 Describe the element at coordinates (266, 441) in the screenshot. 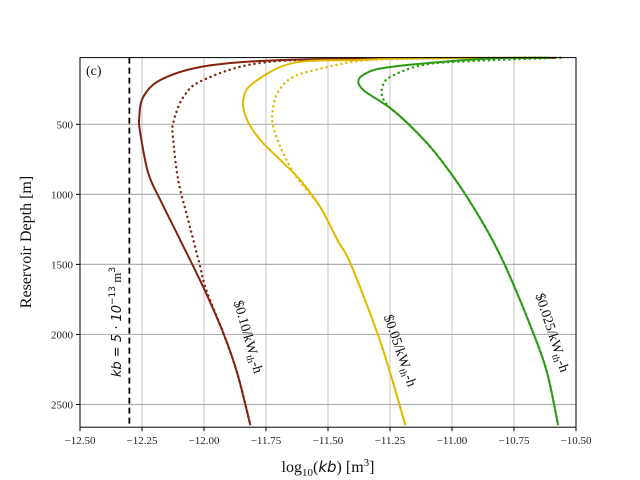

I see `x-tick-label: −11.75` at that location.